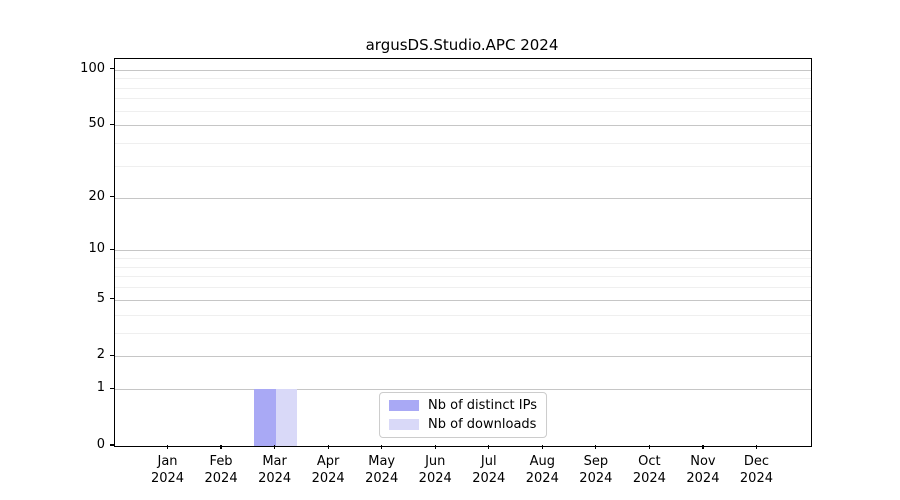 Image resolution: width=900 pixels, height=500 pixels. What do you see at coordinates (542, 470) in the screenshot?
I see `x-tick-label: Aug 2024` at bounding box center [542, 470].